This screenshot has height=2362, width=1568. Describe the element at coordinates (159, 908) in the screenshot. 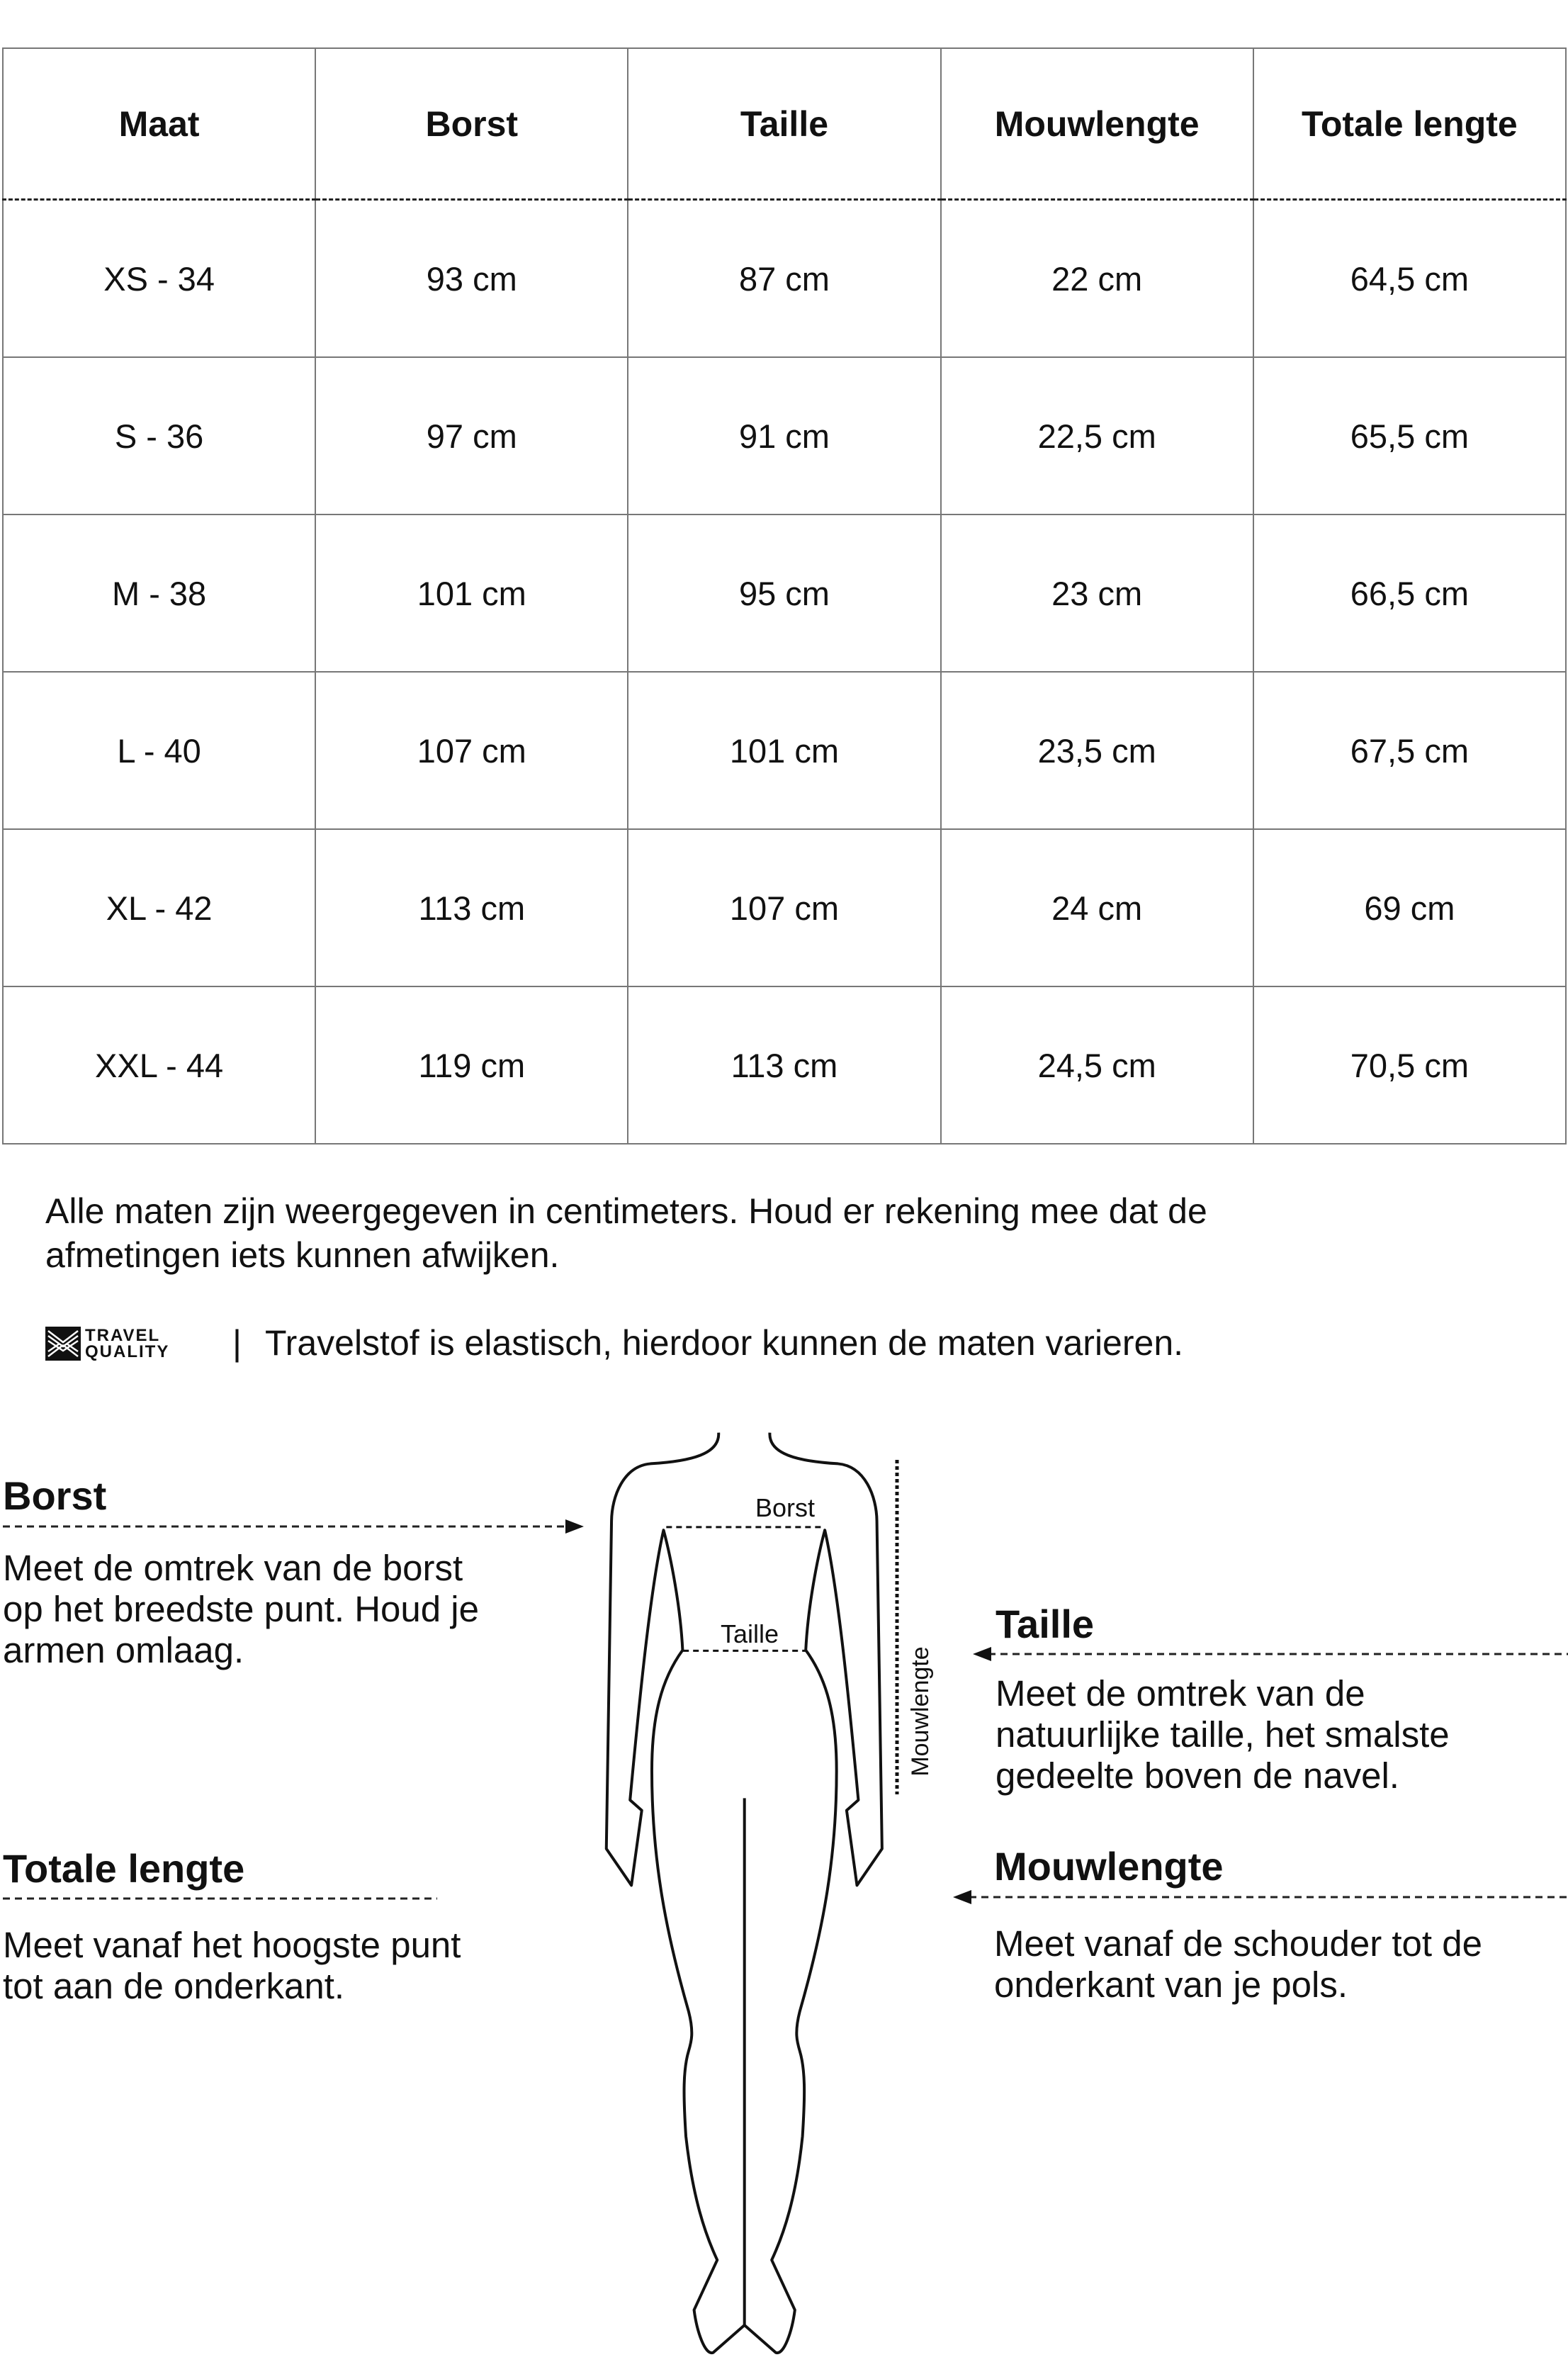

I see `cell: XL - 42` at that location.